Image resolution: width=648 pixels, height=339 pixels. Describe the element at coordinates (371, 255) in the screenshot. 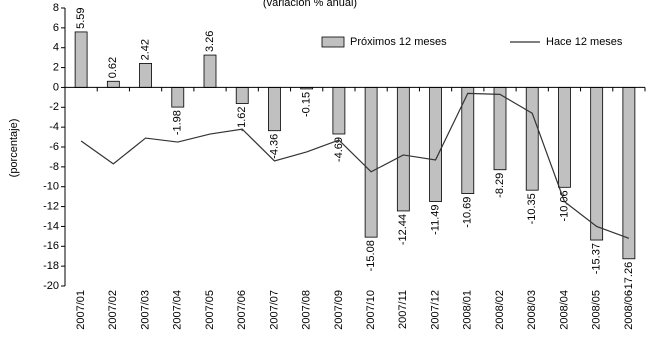

I see `value-label: -15.08` at that location.